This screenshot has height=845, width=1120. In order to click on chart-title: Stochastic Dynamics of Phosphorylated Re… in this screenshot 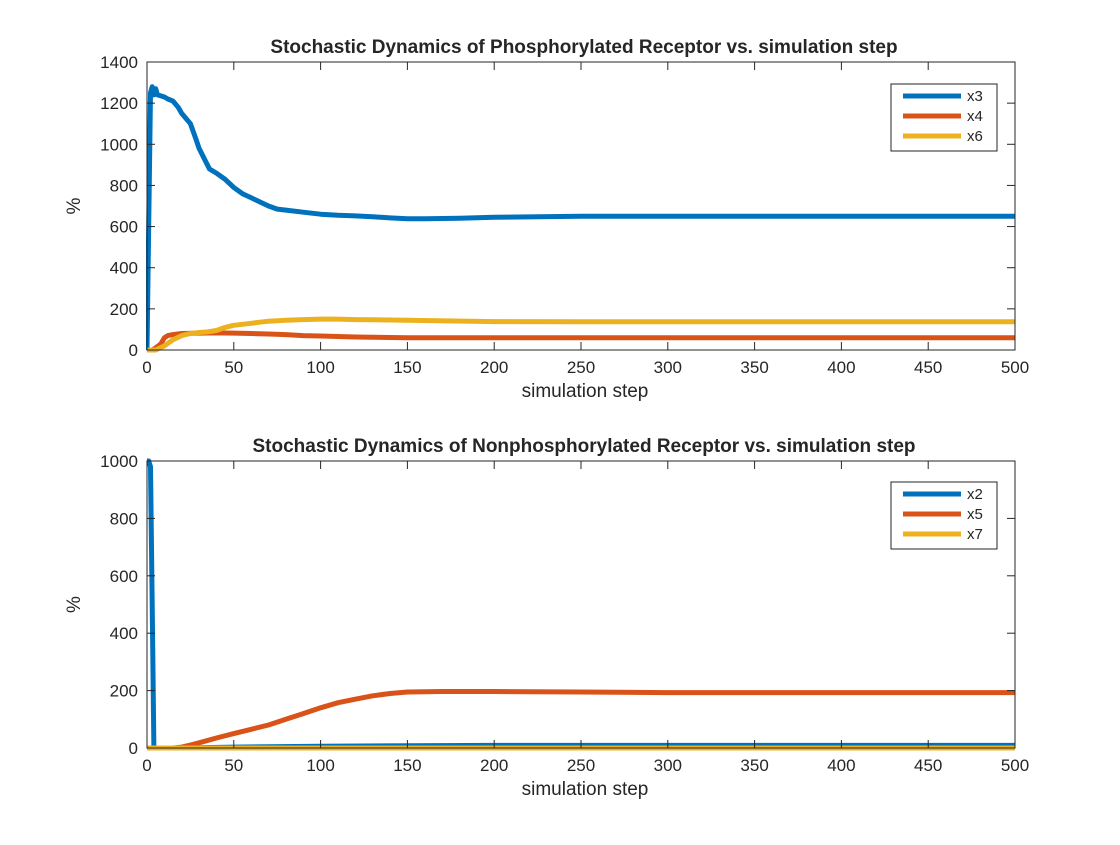, I will do `click(583, 47)`.